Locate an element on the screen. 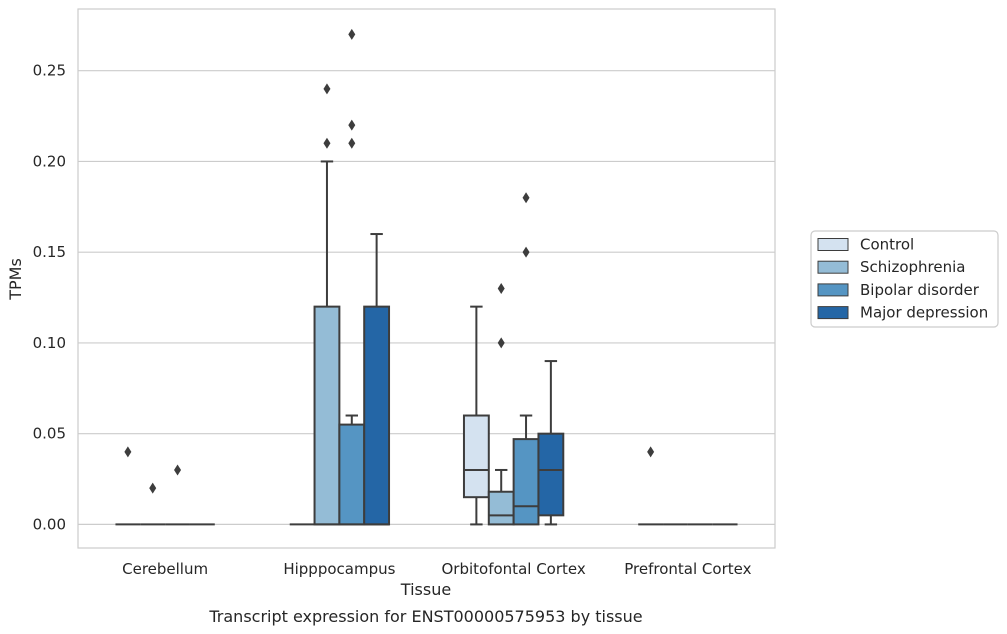 This screenshot has width=1007, height=634. x-tick-label: Hipppocampus is located at coordinates (339, 569).